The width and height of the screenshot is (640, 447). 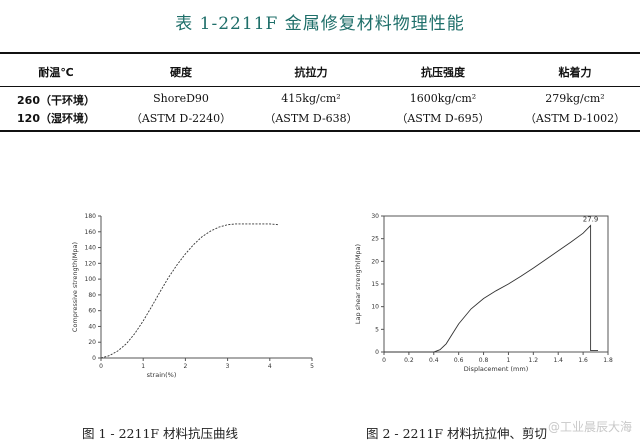 I want to click on y-axis-title: Lap shear strength(Mpa), so click(x=358, y=284).